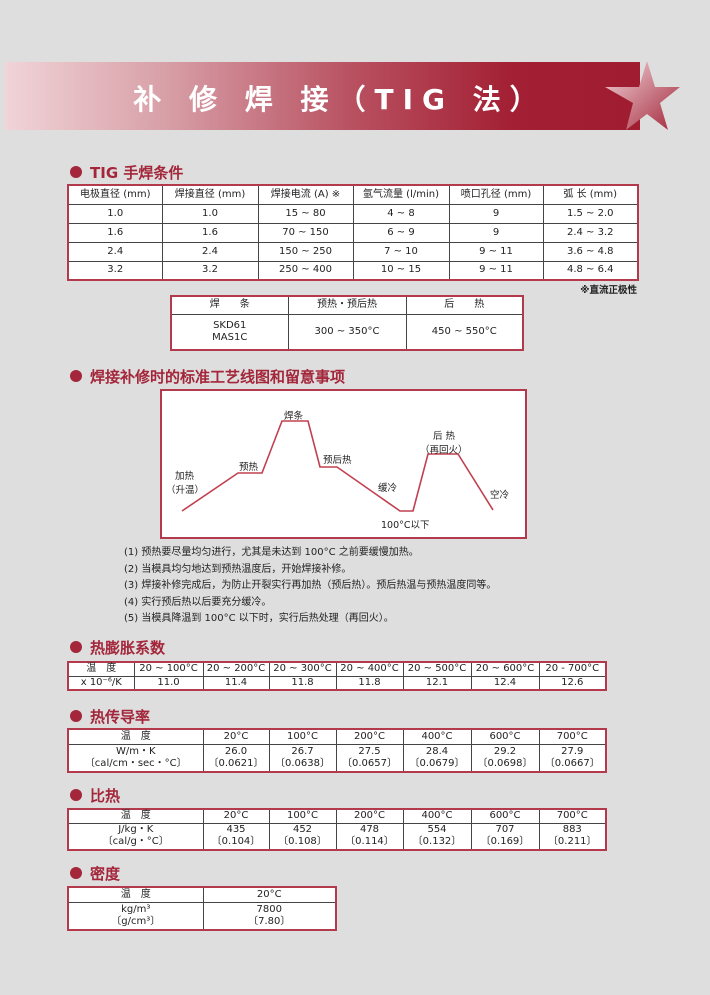 This screenshot has height=995, width=710. Describe the element at coordinates (137, 172) in the screenshot. I see `heading-text: TIG 手焊条件` at that location.